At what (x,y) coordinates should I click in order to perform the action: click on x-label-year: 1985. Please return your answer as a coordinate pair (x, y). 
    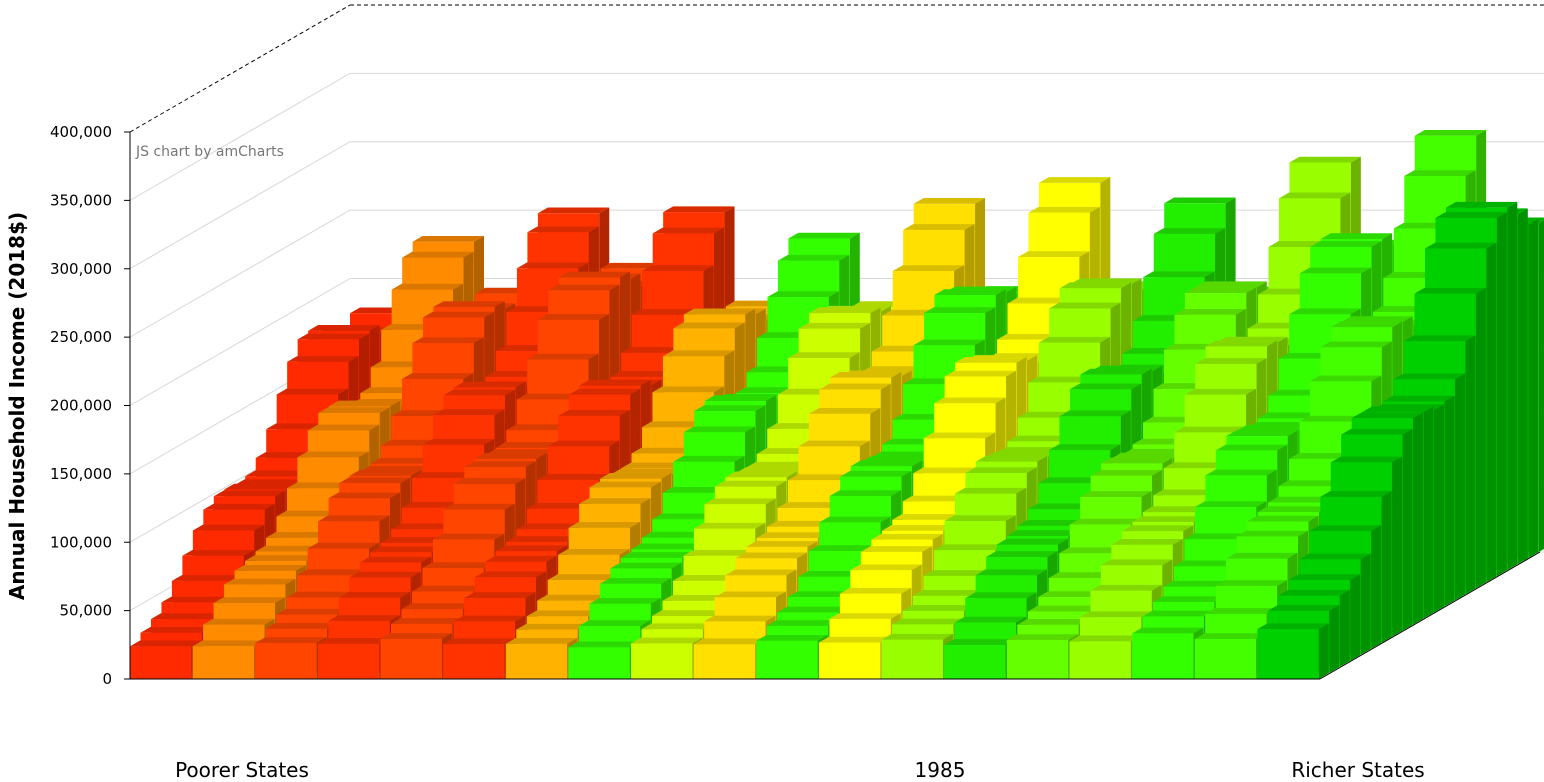
    Looking at the image, I should click on (940, 770).